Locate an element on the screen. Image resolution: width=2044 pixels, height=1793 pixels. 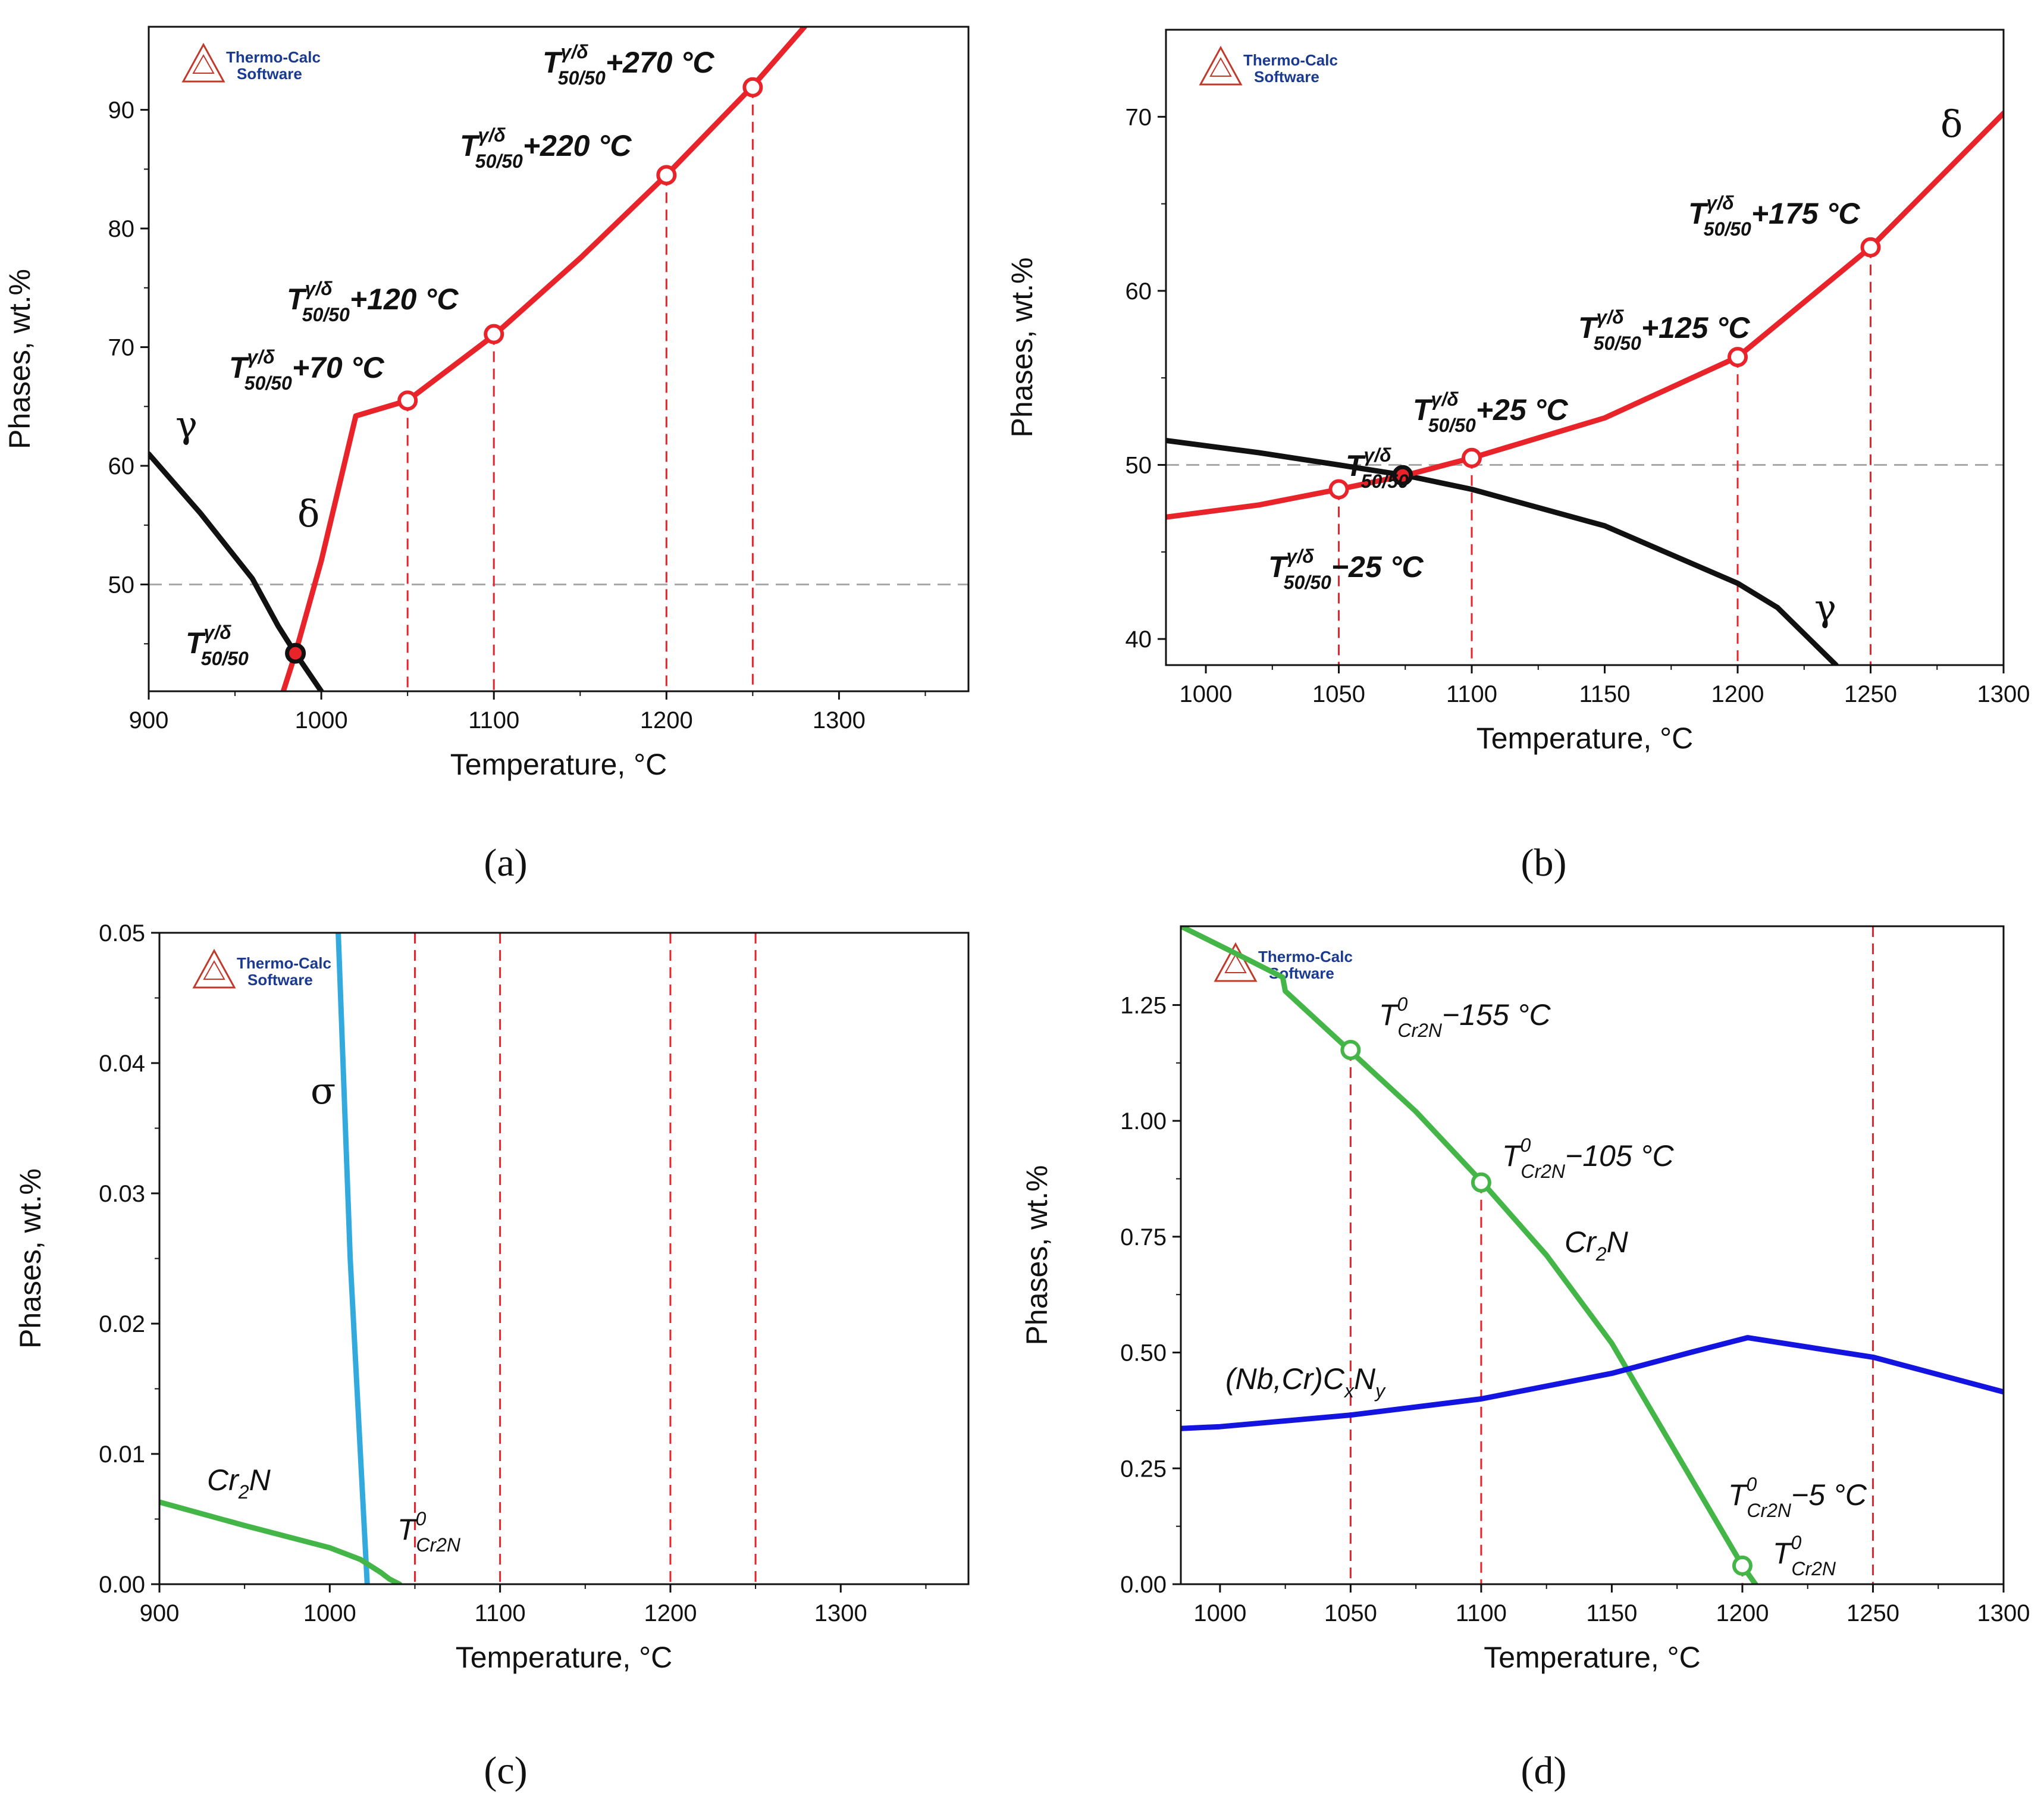
y-tick-label: 0.02 is located at coordinates (122, 1324).